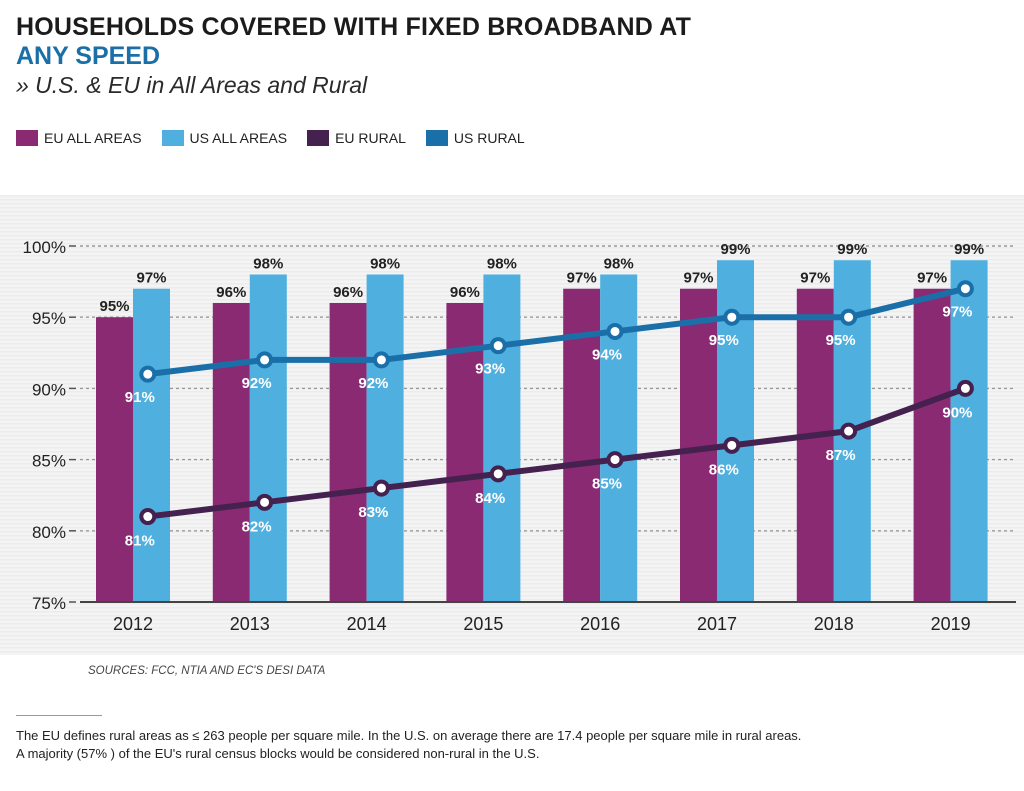 The width and height of the screenshot is (1024, 791). What do you see at coordinates (49, 318) in the screenshot?
I see `y-tick-label: 95%` at bounding box center [49, 318].